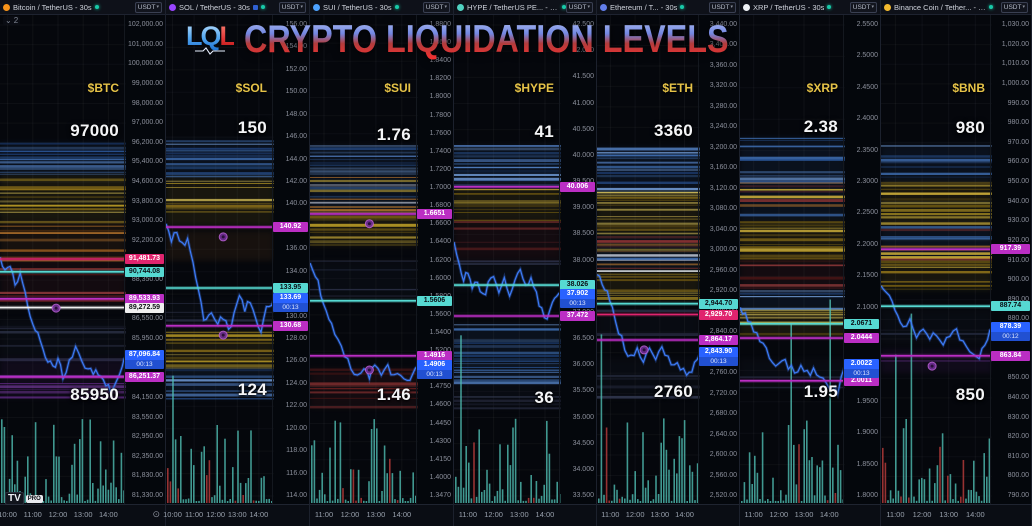 The image size is (1032, 526). What do you see at coordinates (970, 127) in the screenshot?
I see `target-price-upper: 980` at bounding box center [970, 127].